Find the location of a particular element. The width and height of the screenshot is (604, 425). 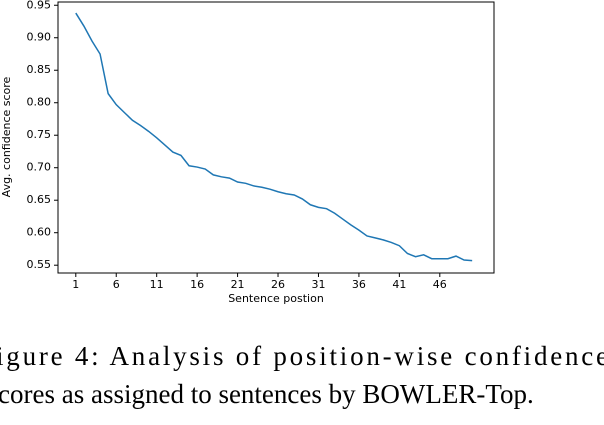

x-tick-label: 1 is located at coordinates (75, 284).